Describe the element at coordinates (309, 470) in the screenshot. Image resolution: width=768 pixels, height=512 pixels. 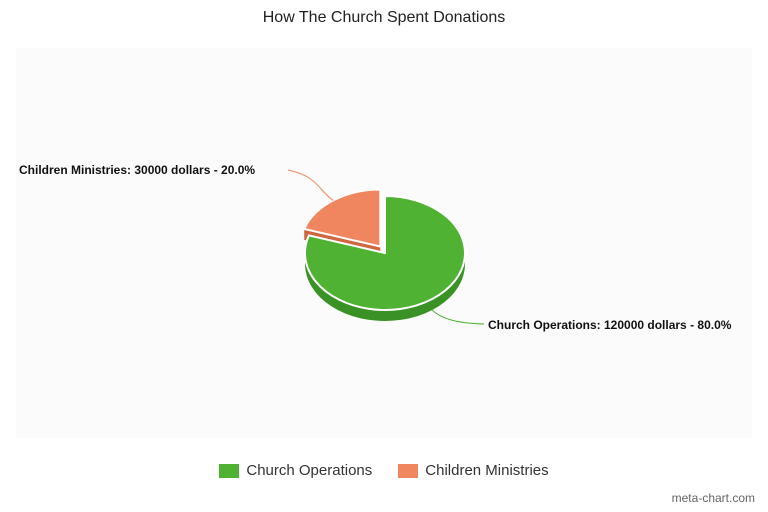
I see `legend-label: Church Operations` at that location.